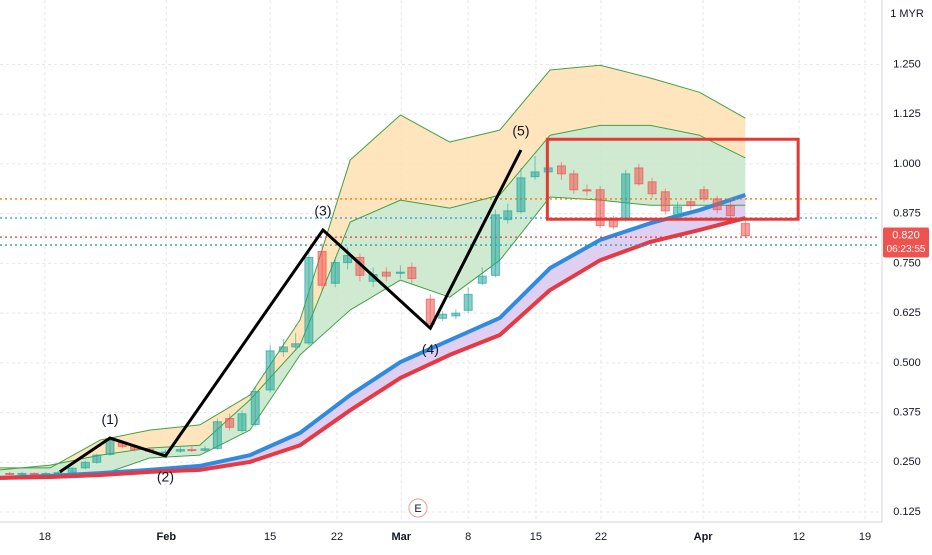 This screenshot has width=932, height=555. I want to click on y-tick-label: 0.125, so click(907, 512).